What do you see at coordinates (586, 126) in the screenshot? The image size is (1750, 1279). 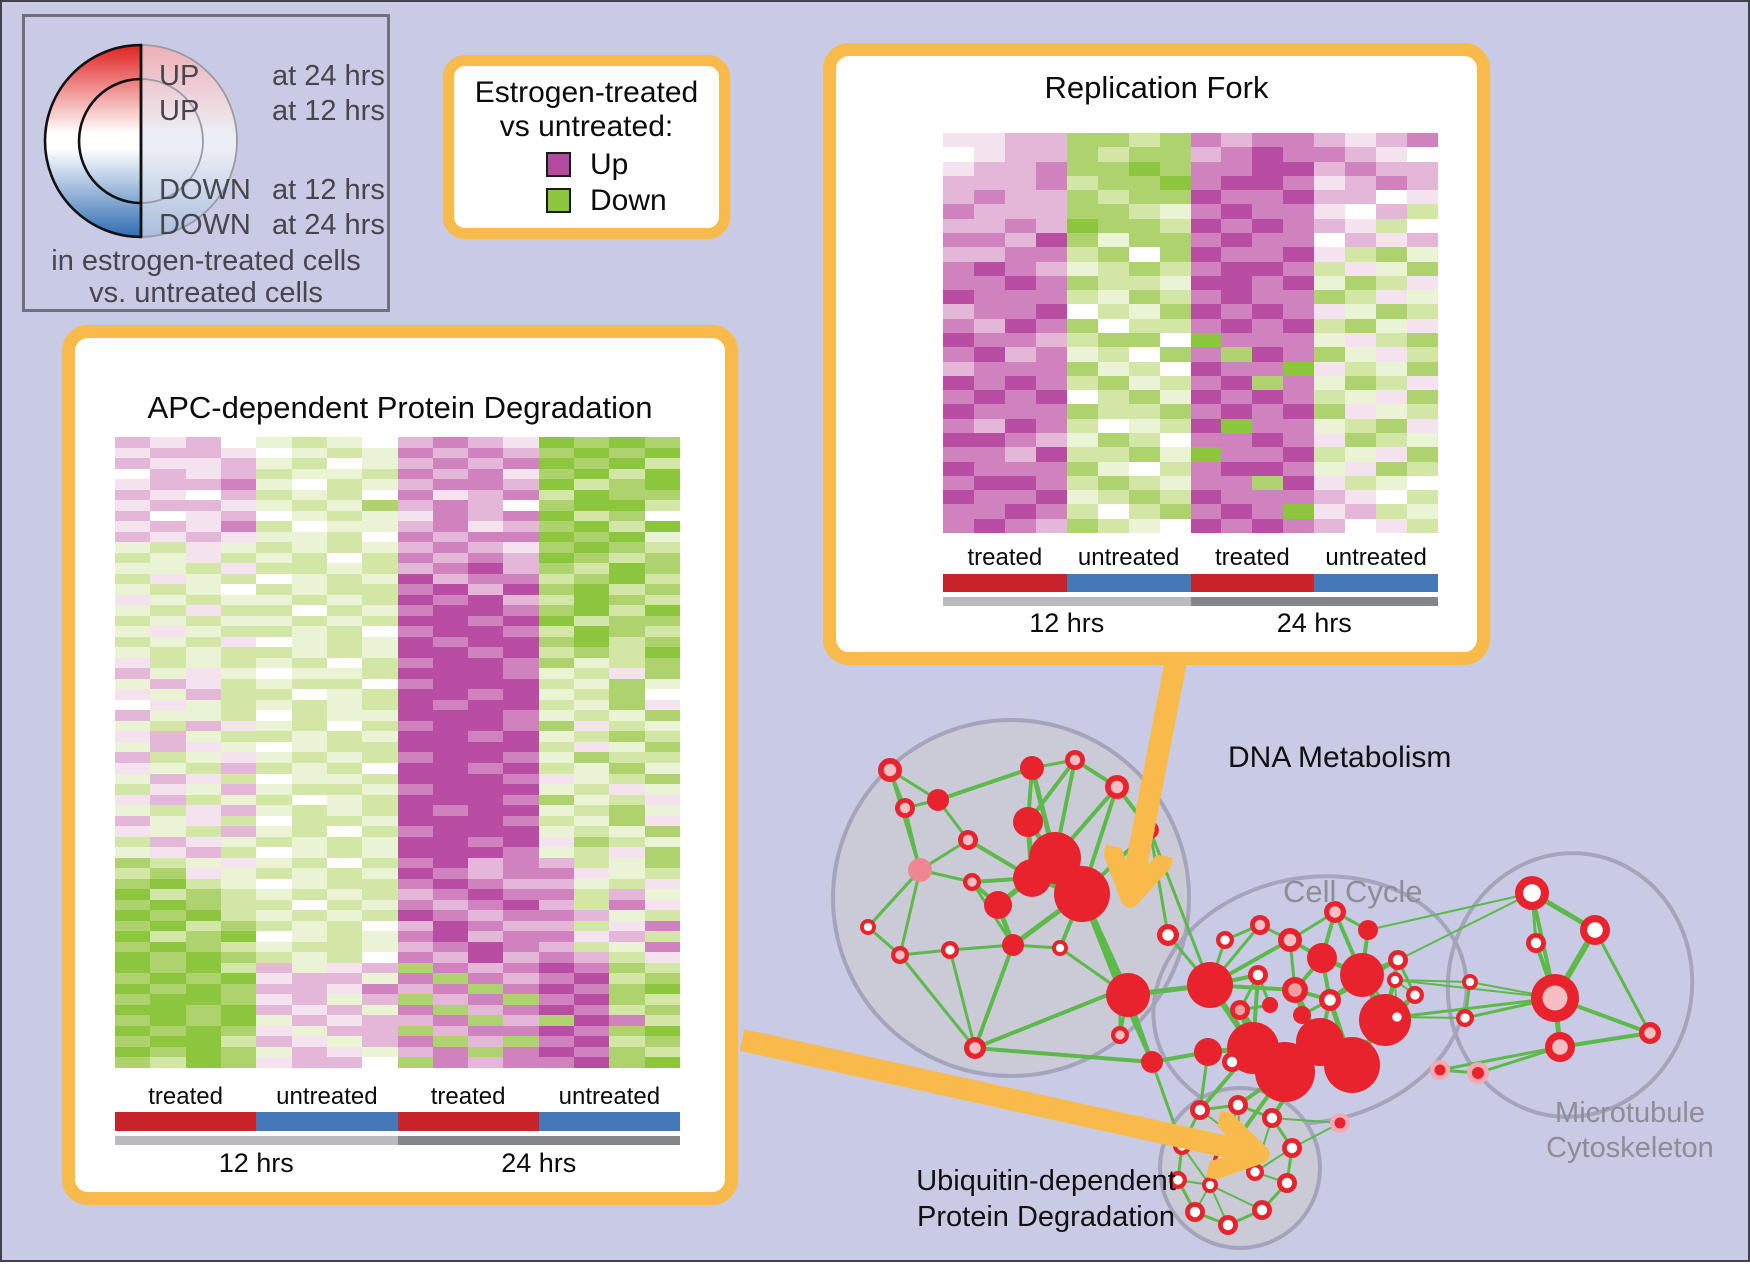 I see `estrogen-legend-title-line2: vs untreated:` at bounding box center [586, 126].